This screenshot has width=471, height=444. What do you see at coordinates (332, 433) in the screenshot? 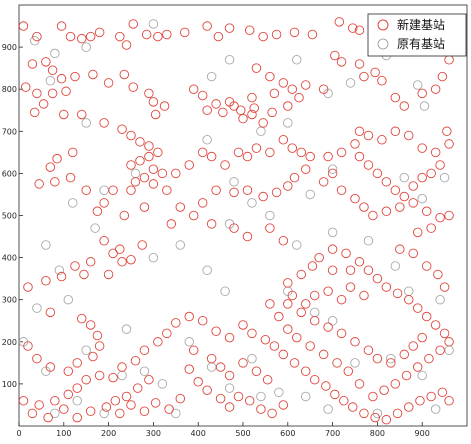
I see `x-tick-label: 700` at bounding box center [332, 433].